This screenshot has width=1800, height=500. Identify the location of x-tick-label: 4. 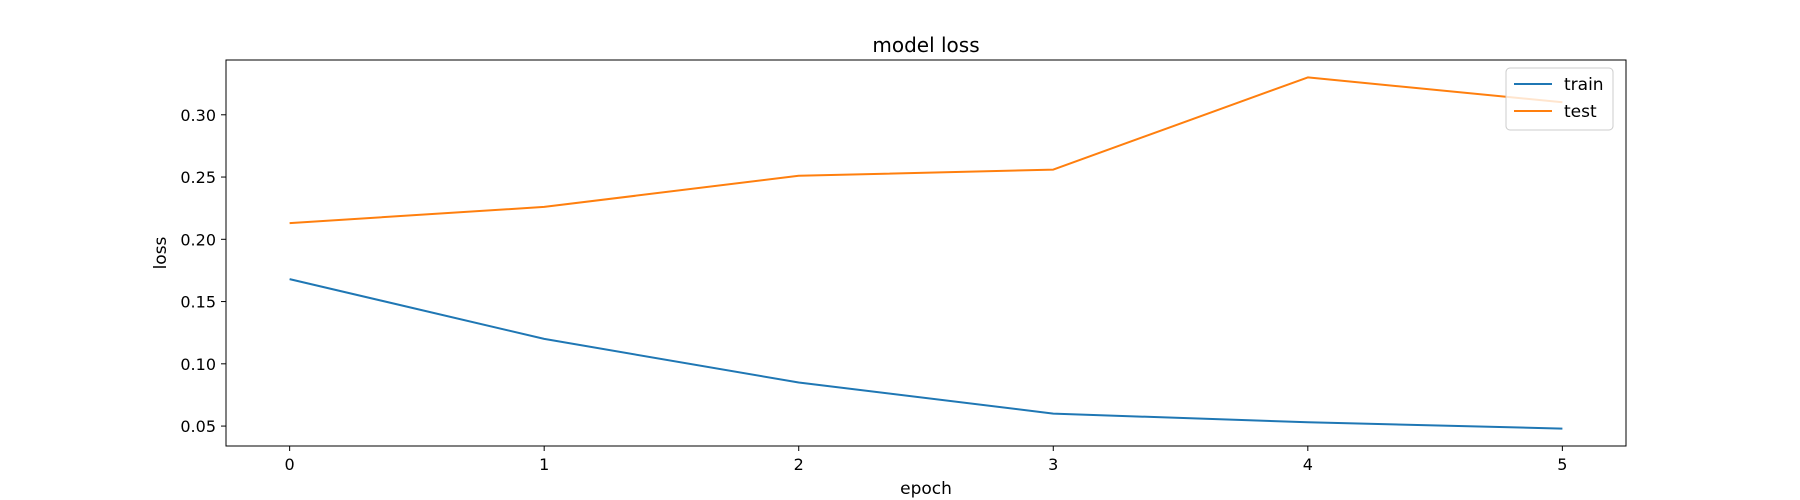
(1308, 464).